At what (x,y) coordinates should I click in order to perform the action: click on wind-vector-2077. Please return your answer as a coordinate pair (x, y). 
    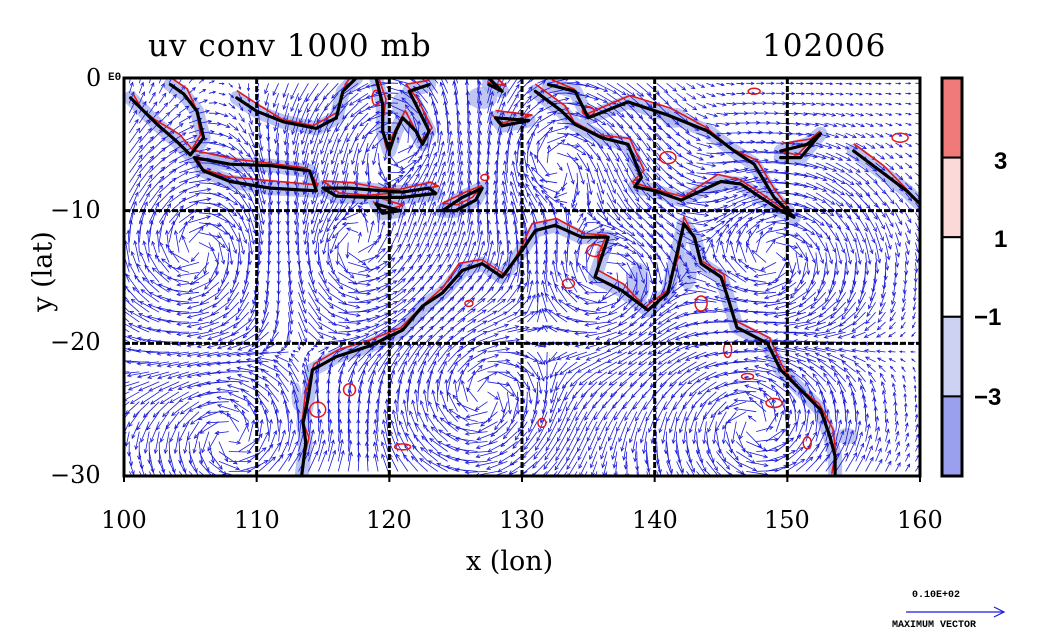
    Looking at the image, I should click on (892, 334).